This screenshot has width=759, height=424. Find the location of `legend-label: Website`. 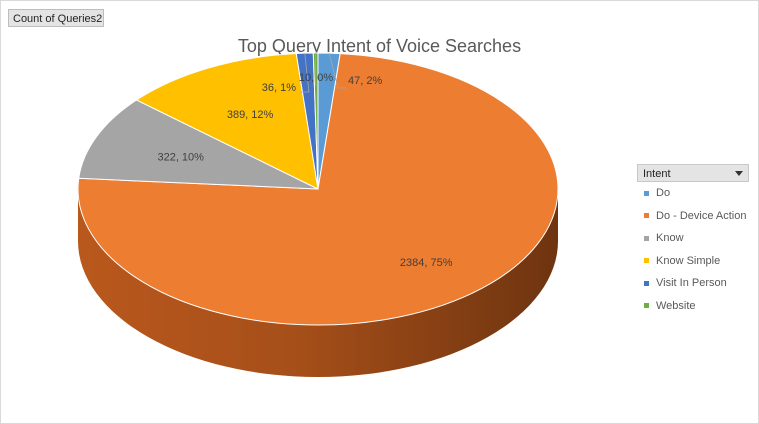

legend-label: Website is located at coordinates (676, 305).